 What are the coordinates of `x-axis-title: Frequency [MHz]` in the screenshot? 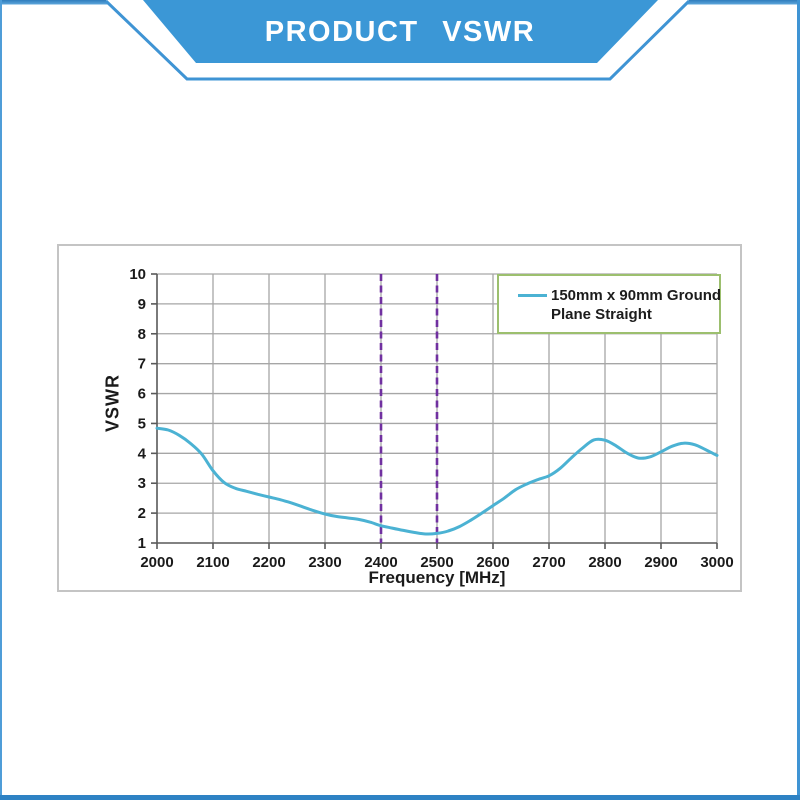 It's located at (437, 577).